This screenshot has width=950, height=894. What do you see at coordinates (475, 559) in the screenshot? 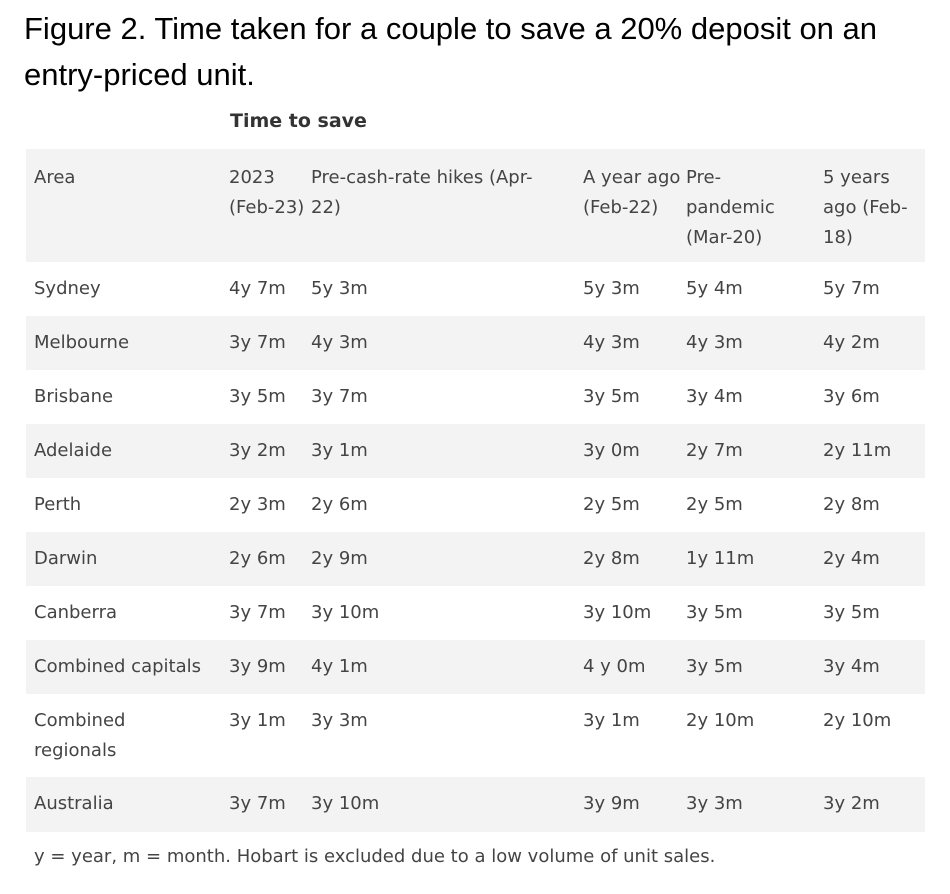
I see `table-row: Darwin 2y 6m 2y 9m 2y 8m 1y 11m 2y 4m` at bounding box center [475, 559].